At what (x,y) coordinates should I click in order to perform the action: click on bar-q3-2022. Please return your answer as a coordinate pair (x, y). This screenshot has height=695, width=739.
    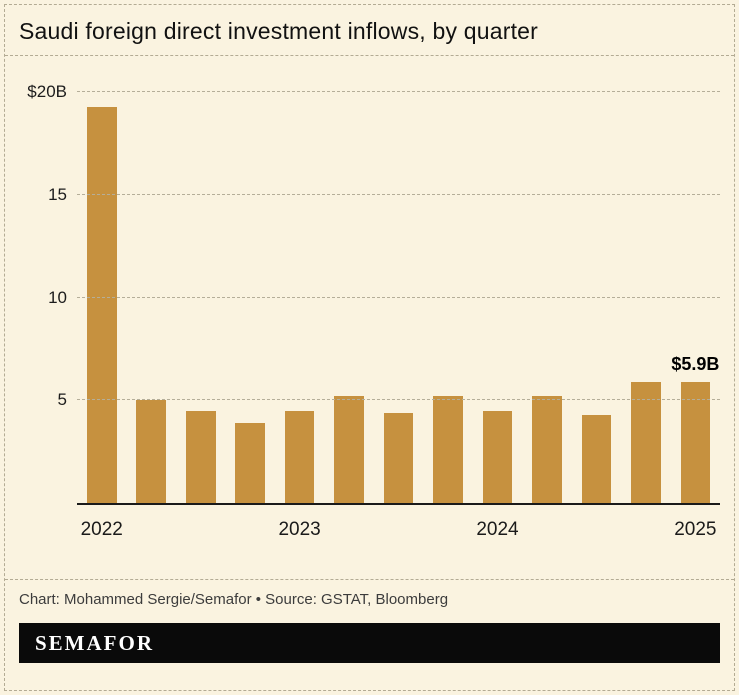
    Looking at the image, I should click on (200, 456).